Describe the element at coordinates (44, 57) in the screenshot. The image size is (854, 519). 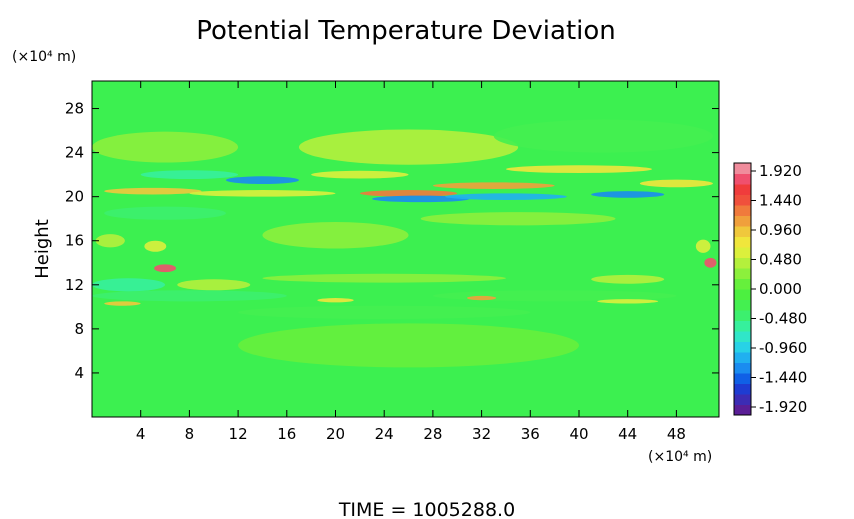
I see `y-unit-label: (×10⁴ m)` at that location.